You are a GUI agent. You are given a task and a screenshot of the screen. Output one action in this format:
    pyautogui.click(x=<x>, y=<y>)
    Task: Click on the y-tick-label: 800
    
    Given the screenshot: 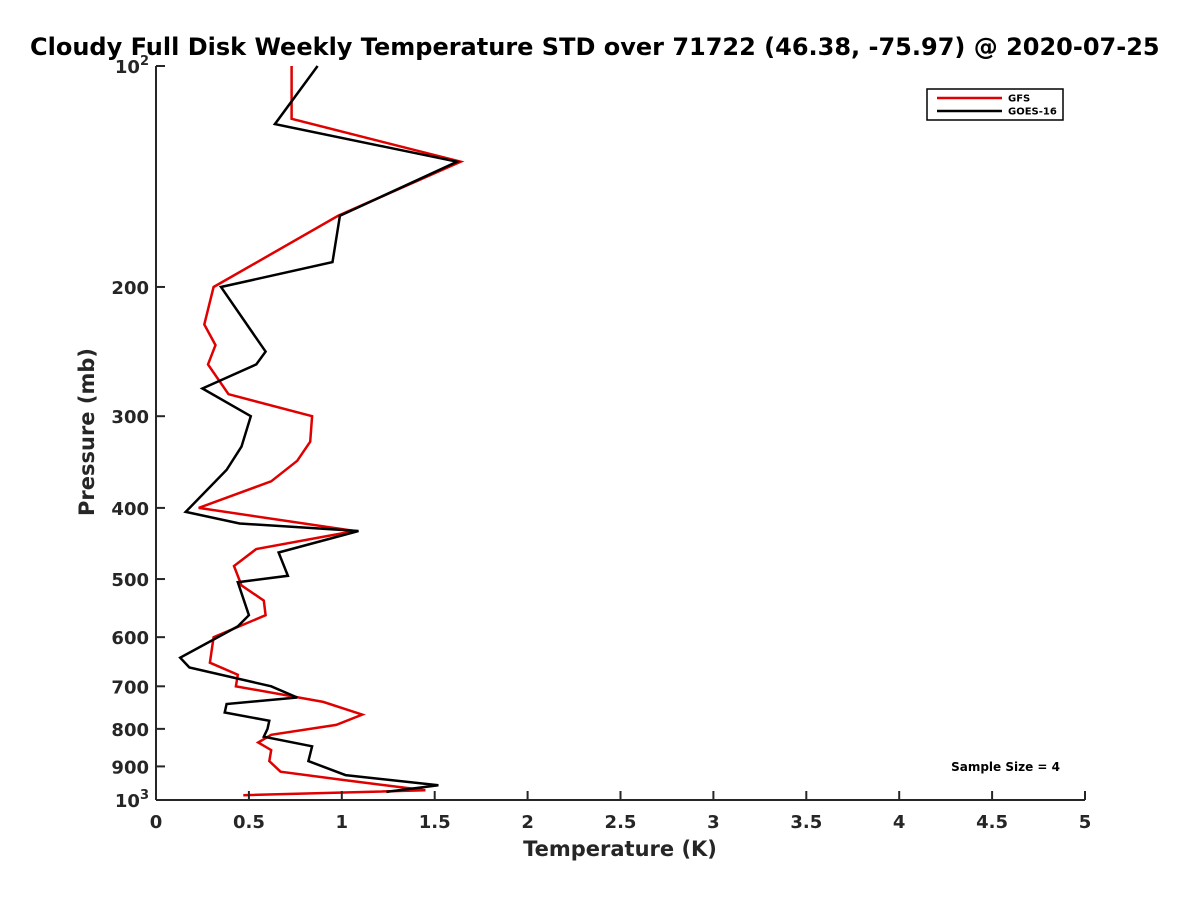 What is the action you would take?
    pyautogui.click(x=130, y=730)
    